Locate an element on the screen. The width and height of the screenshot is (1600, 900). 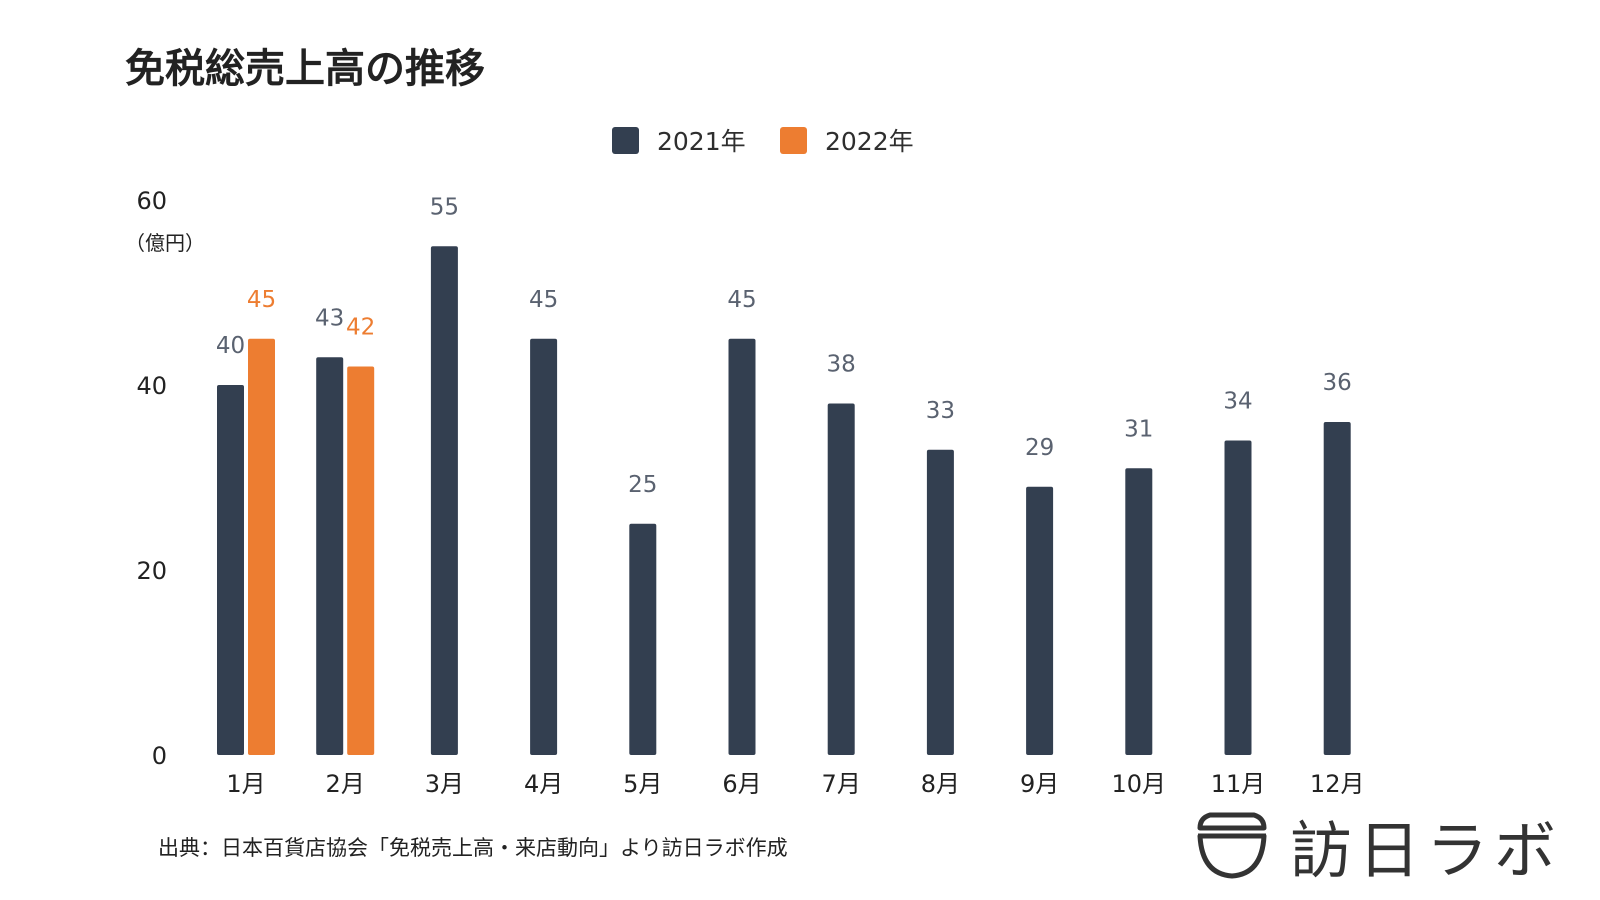
y-tick-label: 20 is located at coordinates (151, 571).